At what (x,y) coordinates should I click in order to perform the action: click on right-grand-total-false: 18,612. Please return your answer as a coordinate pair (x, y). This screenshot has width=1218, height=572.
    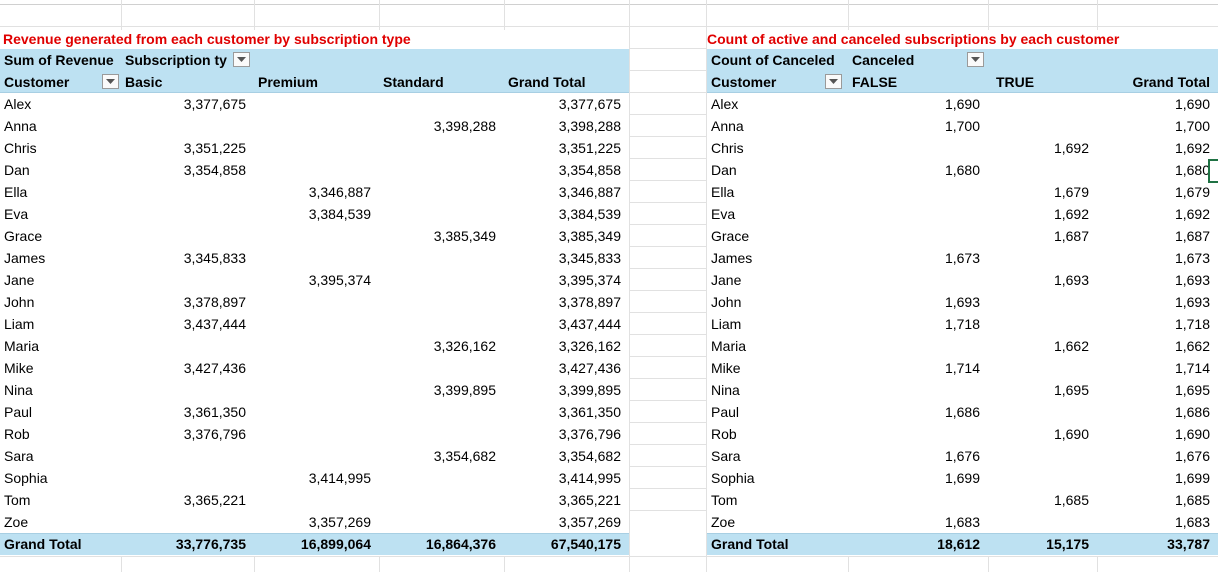
    Looking at the image, I should click on (958, 544).